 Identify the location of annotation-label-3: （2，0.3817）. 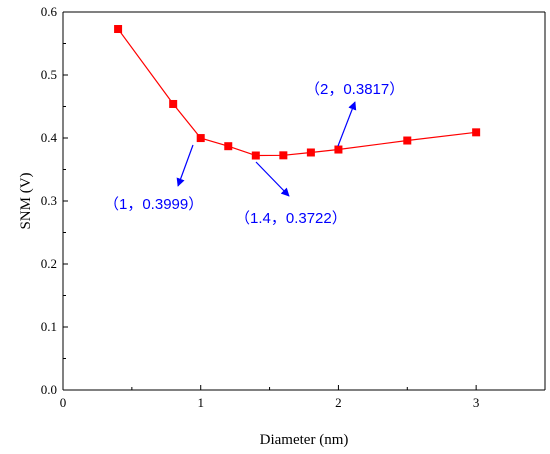
(354, 89).